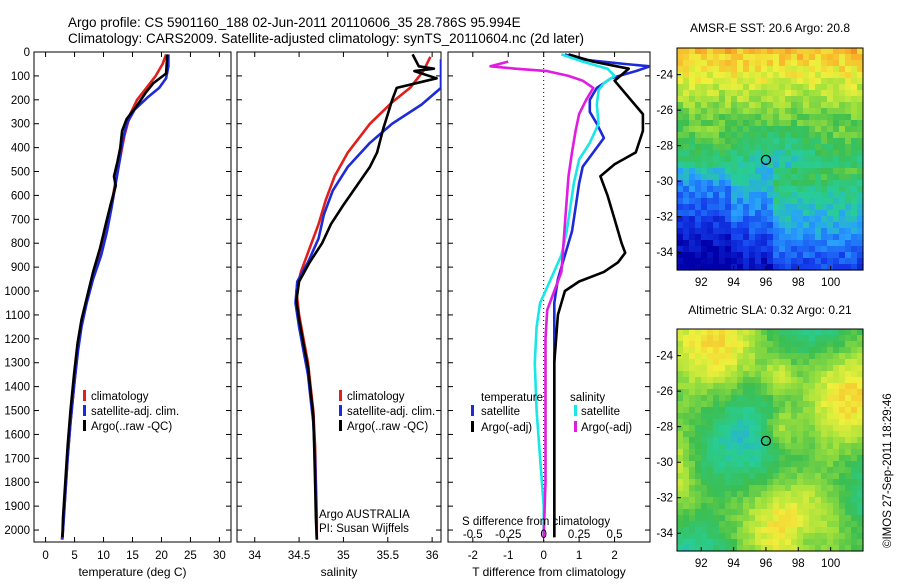  I want to click on y-tick-label: 1600, so click(17, 435).